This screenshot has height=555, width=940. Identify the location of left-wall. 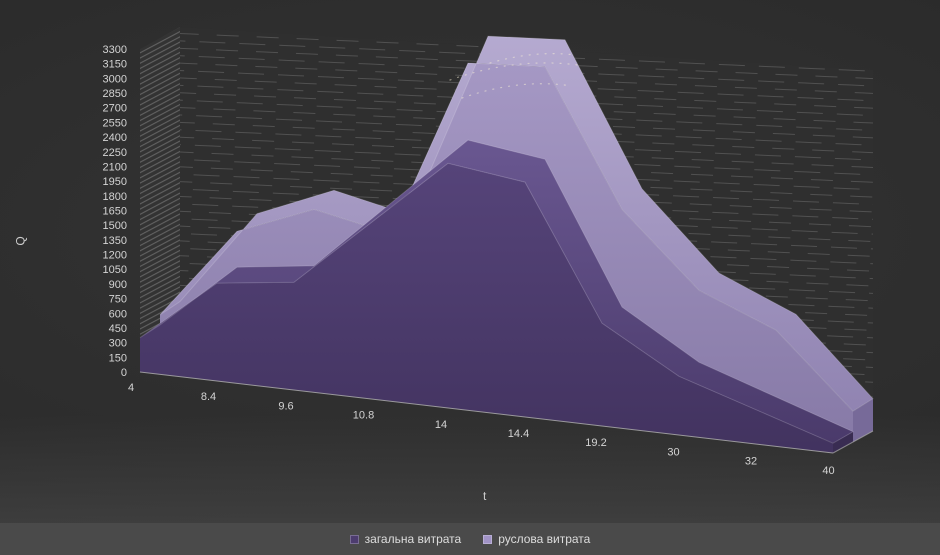
(160, 199).